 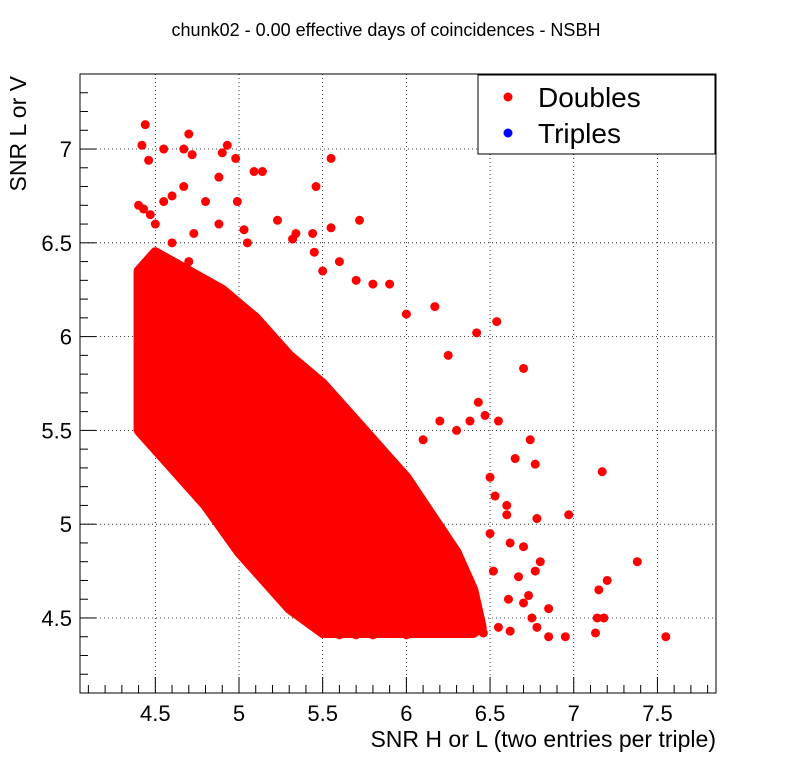 What do you see at coordinates (574, 713) in the screenshot?
I see `x-tick-label: 7` at bounding box center [574, 713].